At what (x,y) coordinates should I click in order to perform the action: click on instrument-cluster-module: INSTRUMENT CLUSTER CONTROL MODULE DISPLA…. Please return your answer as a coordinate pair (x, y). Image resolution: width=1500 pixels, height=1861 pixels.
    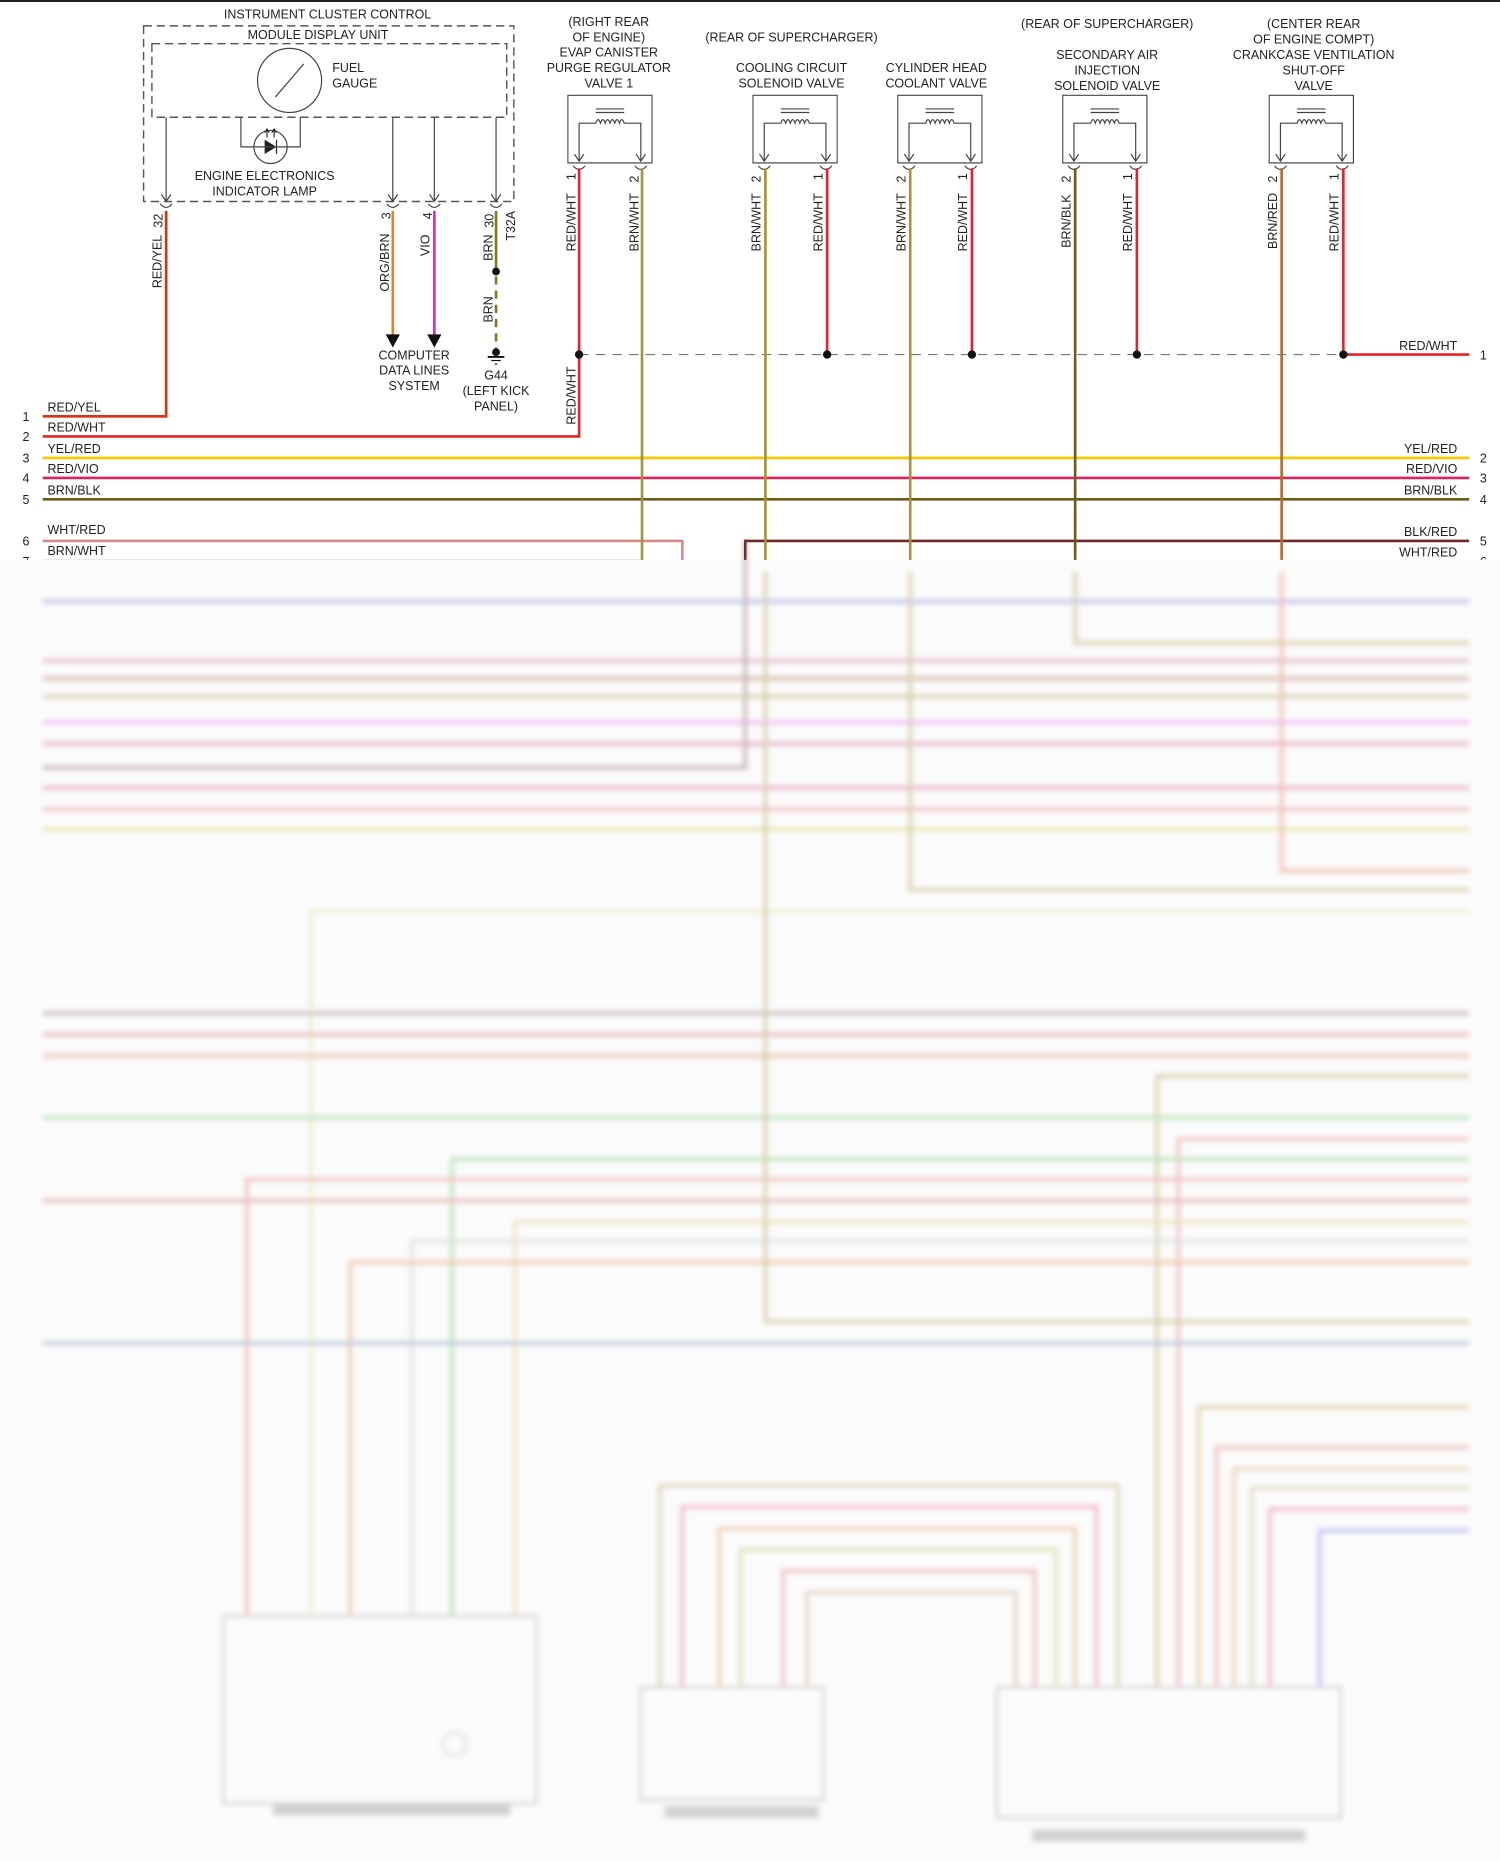
    Looking at the image, I should click on (286, 213).